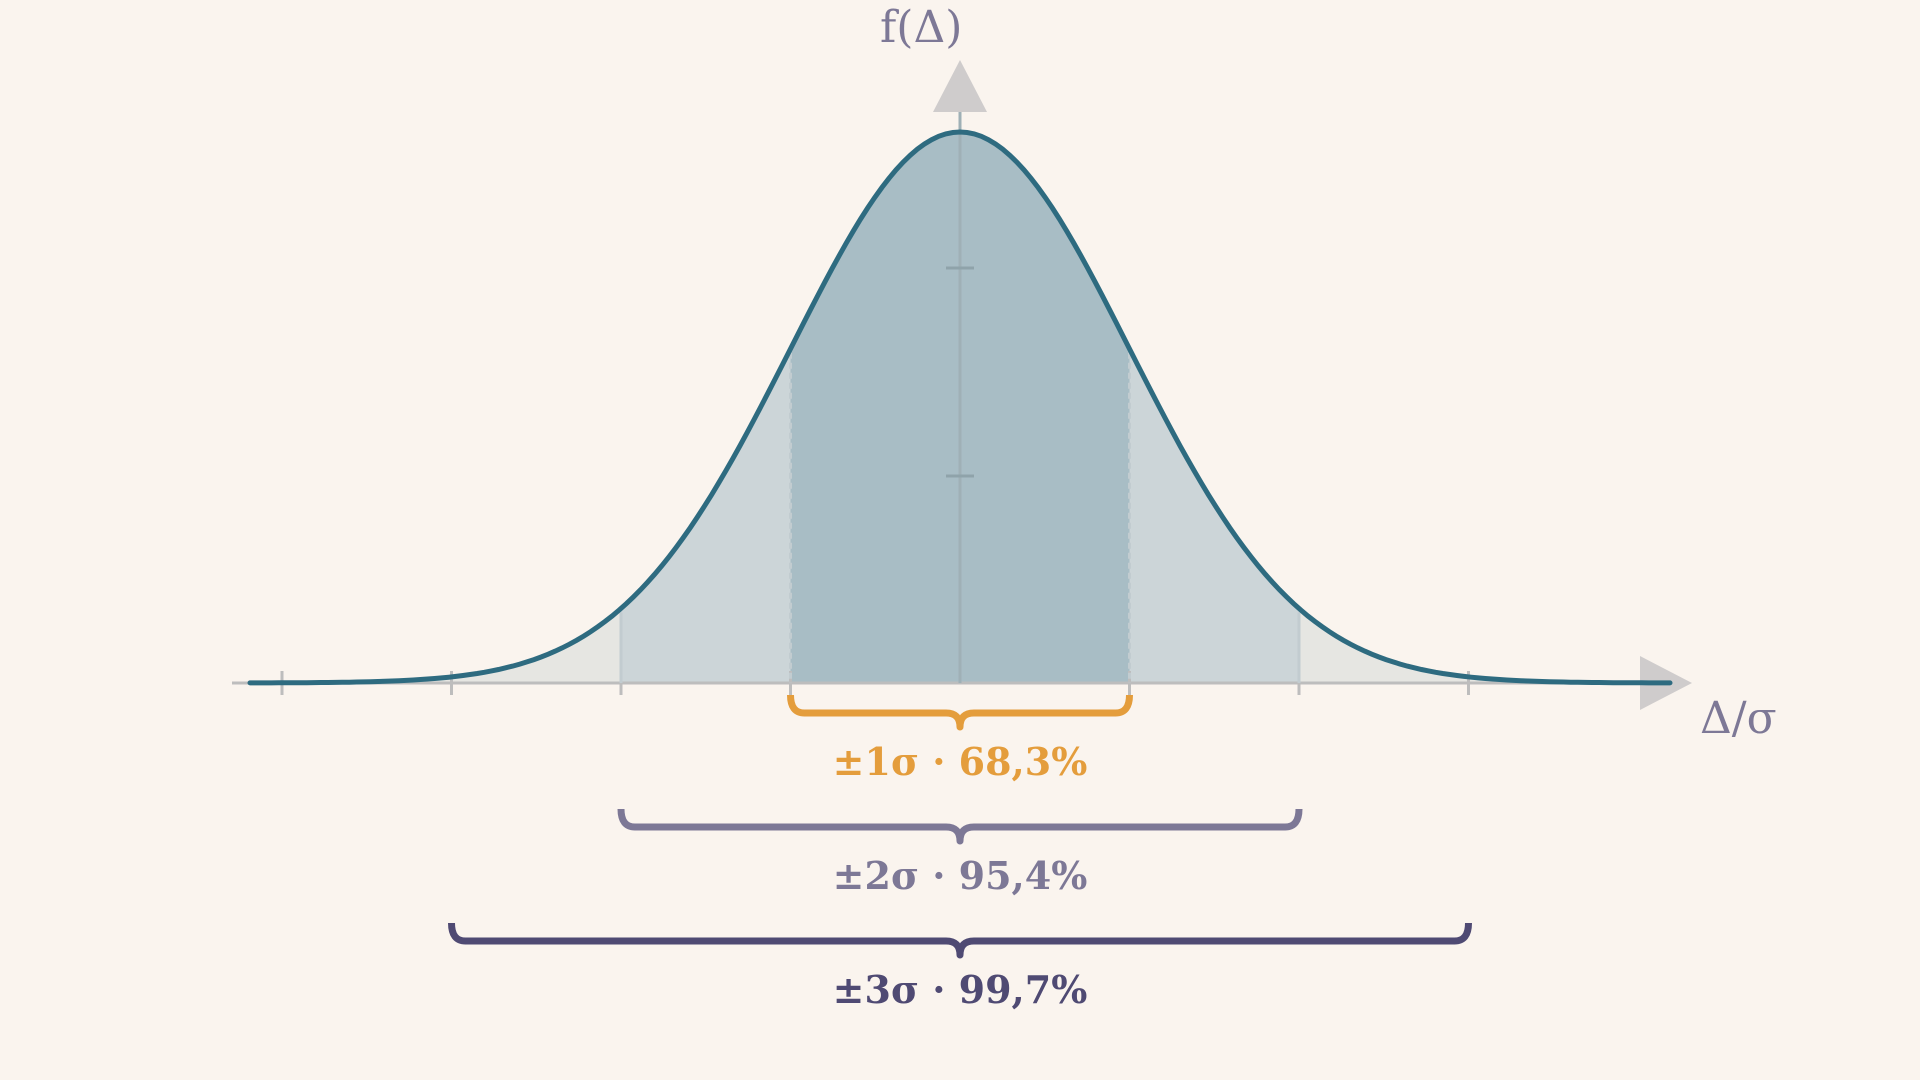 This screenshot has height=1080, width=1920. I want to click on interval-braces, so click(960, 826).